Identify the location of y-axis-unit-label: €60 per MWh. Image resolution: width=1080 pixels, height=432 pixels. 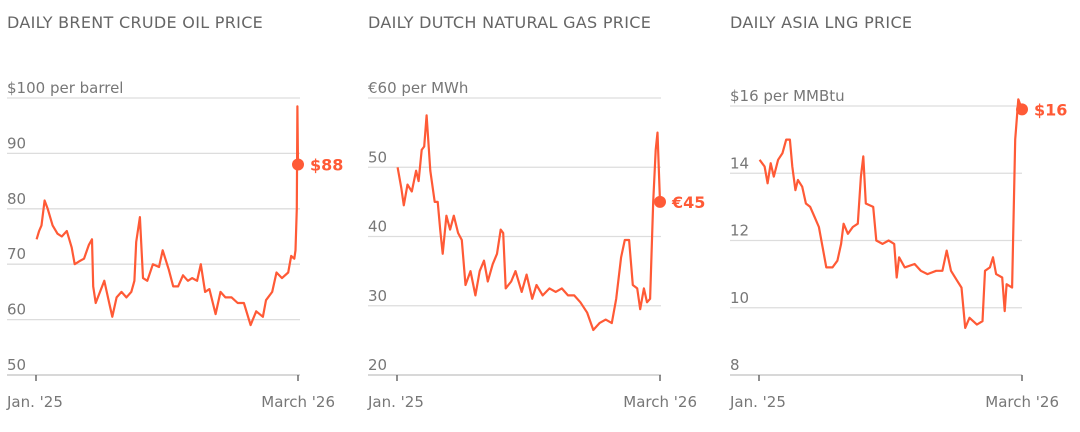
(418, 88).